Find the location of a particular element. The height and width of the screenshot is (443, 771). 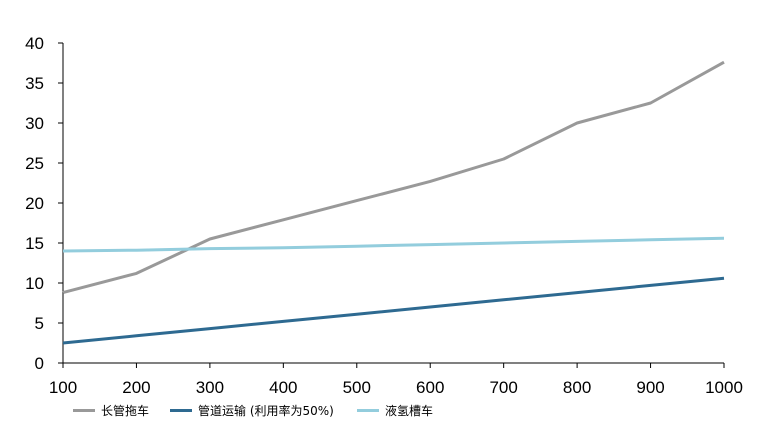

x-tick-label: 800 is located at coordinates (577, 387).